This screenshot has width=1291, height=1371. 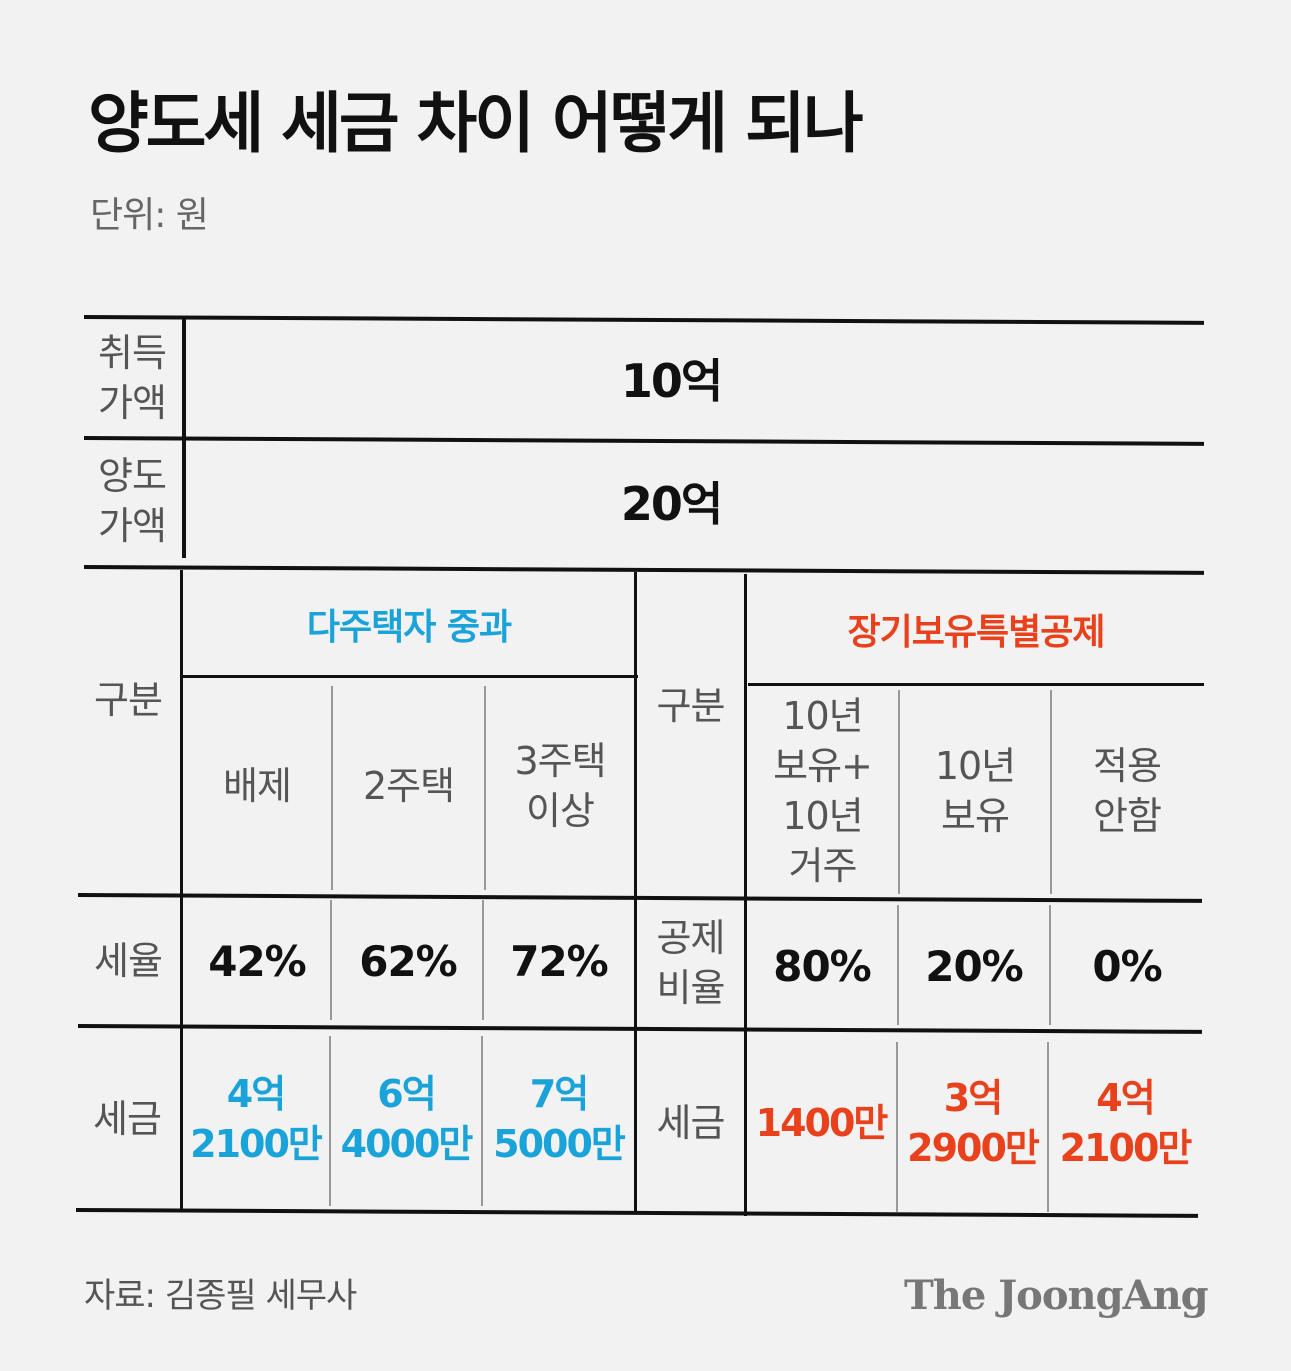 I want to click on tax-value: 6억 4000만, so click(x=407, y=1119).